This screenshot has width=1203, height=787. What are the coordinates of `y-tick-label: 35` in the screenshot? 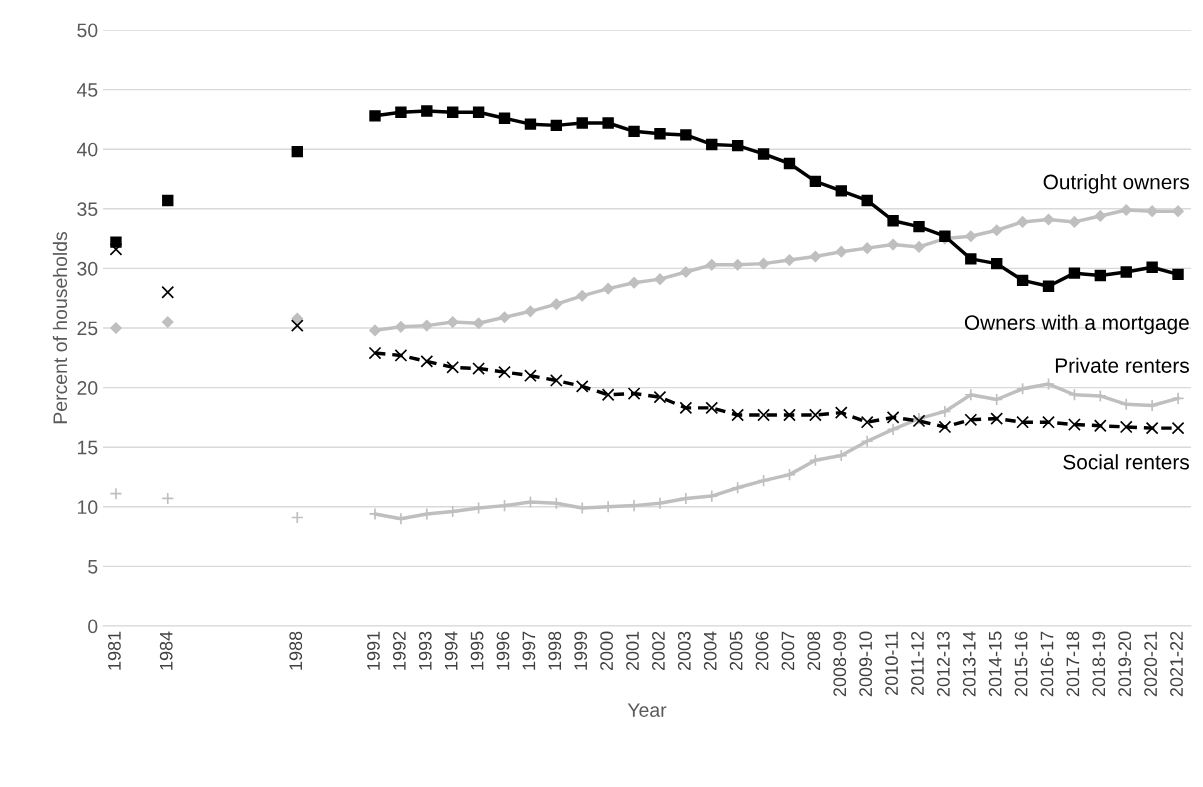 It's located at (87, 209).